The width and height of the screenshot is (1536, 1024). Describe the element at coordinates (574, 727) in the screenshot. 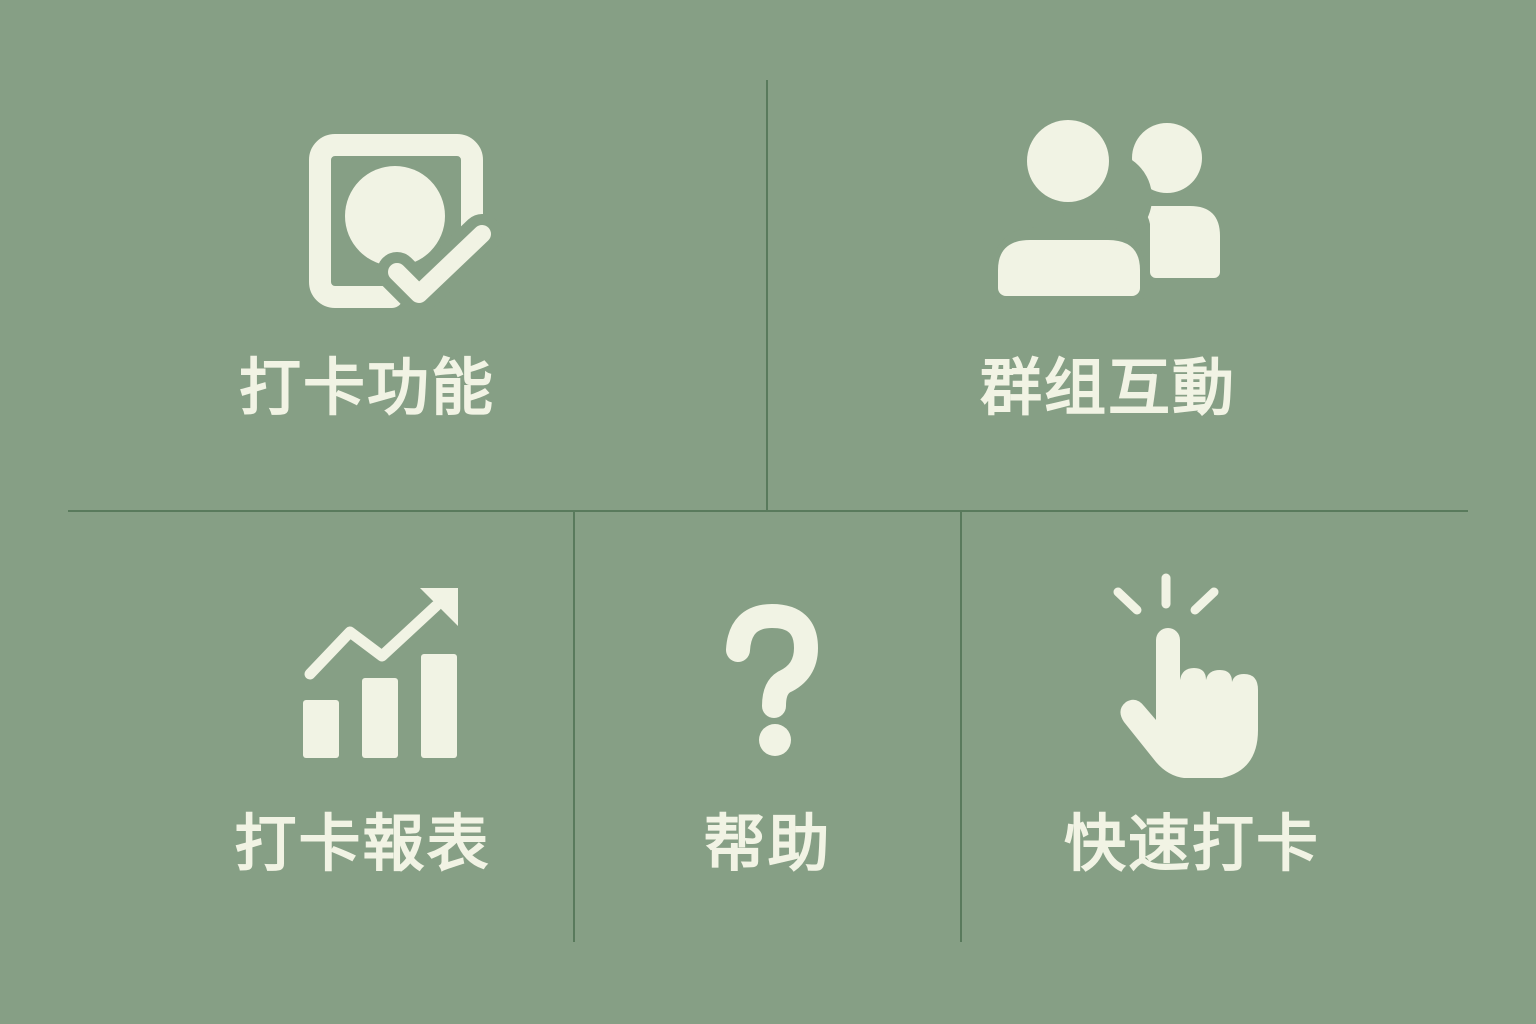

I see `divider-vertical-bottom-left` at that location.